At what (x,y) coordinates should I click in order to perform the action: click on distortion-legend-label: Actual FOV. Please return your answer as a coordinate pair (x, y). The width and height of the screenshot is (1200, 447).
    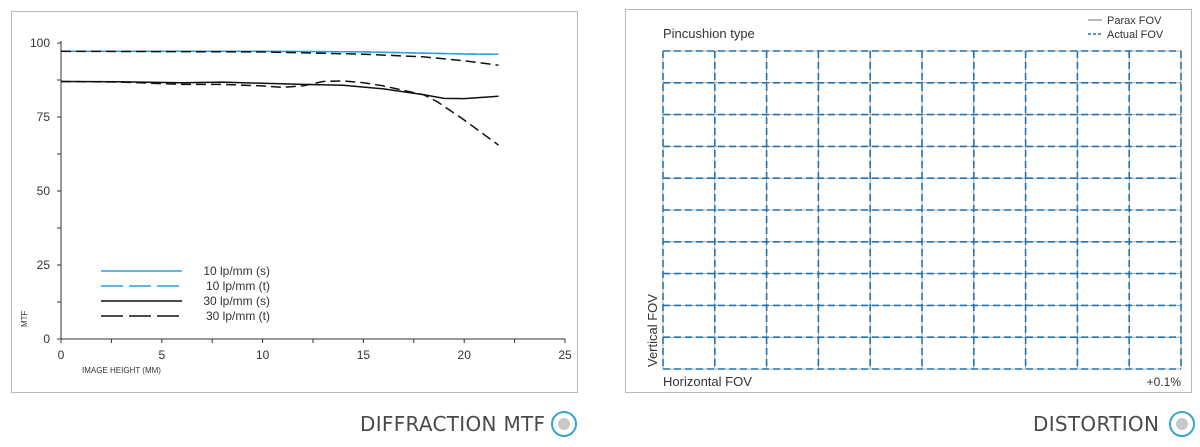
    Looking at the image, I should click on (1135, 35).